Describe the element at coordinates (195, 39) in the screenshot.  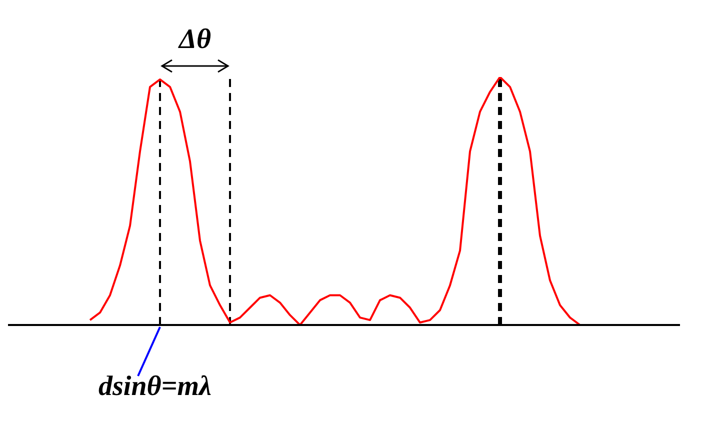
I see `text: Δθ` at that location.